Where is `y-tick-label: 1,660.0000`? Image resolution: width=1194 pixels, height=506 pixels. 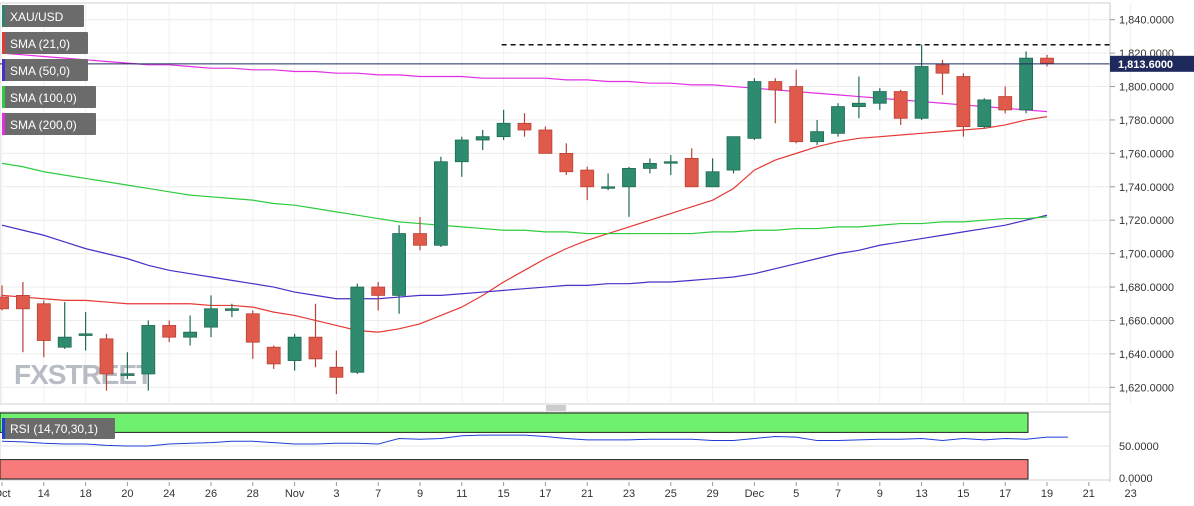
y-tick-label: 1,660.0000 is located at coordinates (1146, 321).